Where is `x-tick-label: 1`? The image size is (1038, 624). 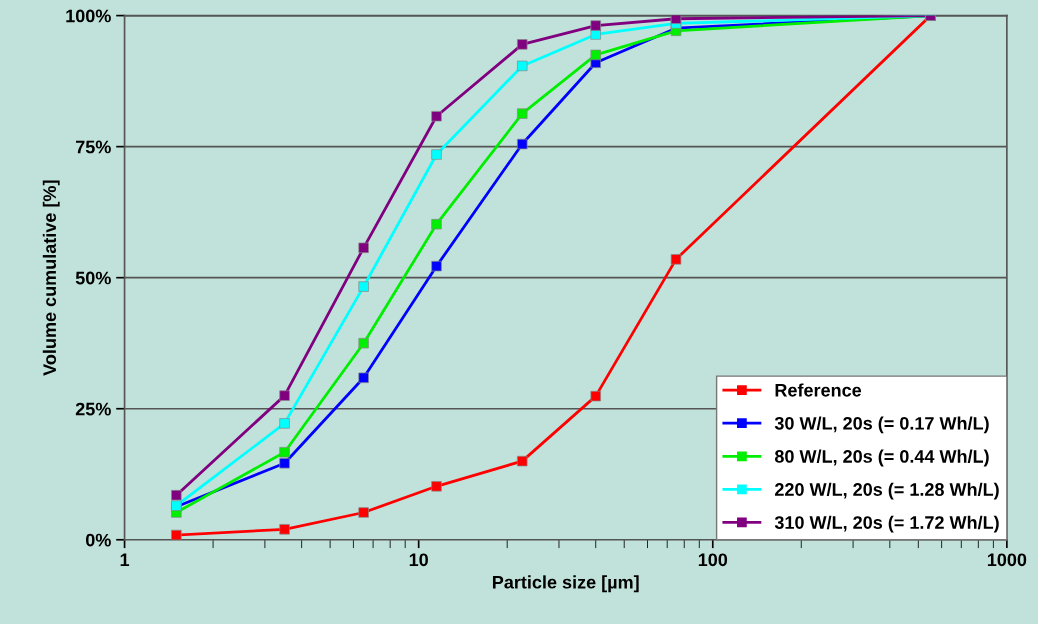
x-tick-label: 1 is located at coordinates (125, 560).